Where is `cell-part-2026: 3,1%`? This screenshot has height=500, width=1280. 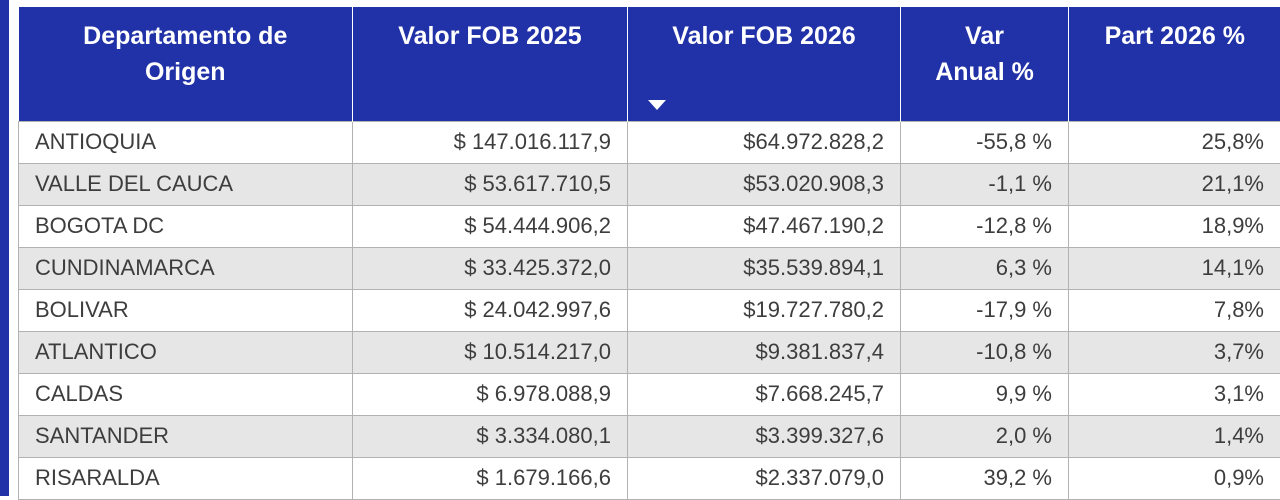 cell-part-2026: 3,1% is located at coordinates (1174, 394).